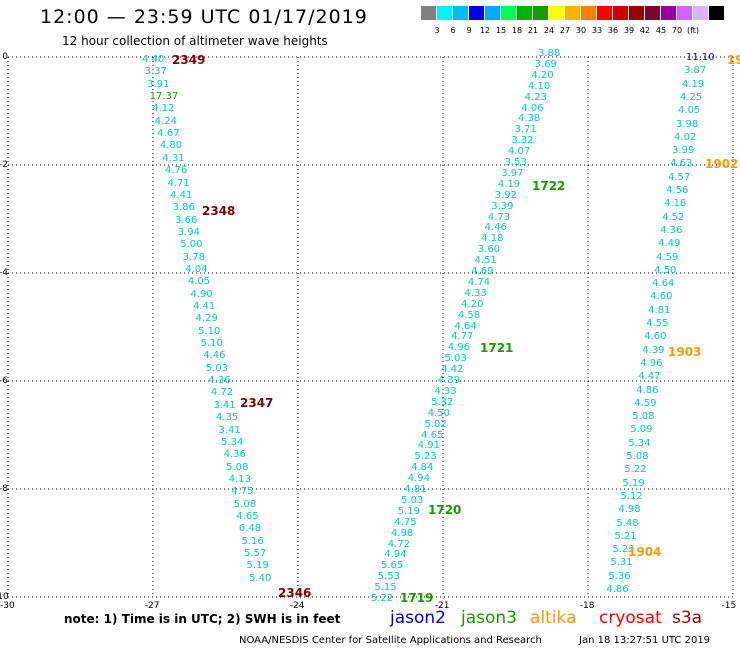  Describe the element at coordinates (539, 86) in the screenshot. I see `wave-height-value: 4.10` at that location.